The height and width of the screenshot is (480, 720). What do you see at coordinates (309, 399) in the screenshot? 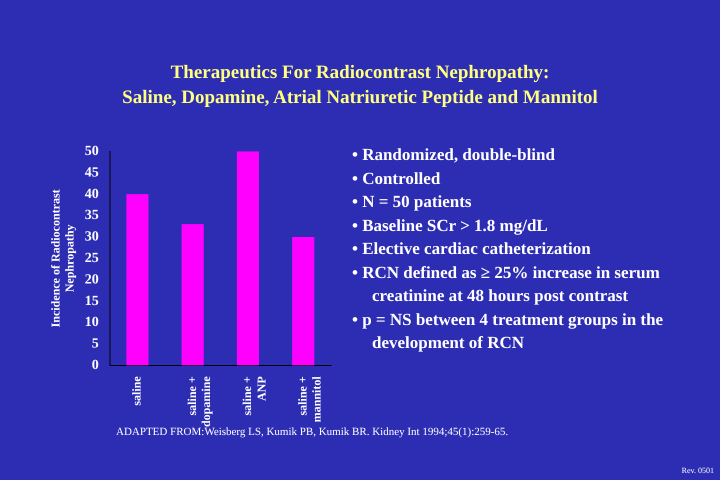
I see `x-tick-label: saline + mannitol` at bounding box center [309, 399].